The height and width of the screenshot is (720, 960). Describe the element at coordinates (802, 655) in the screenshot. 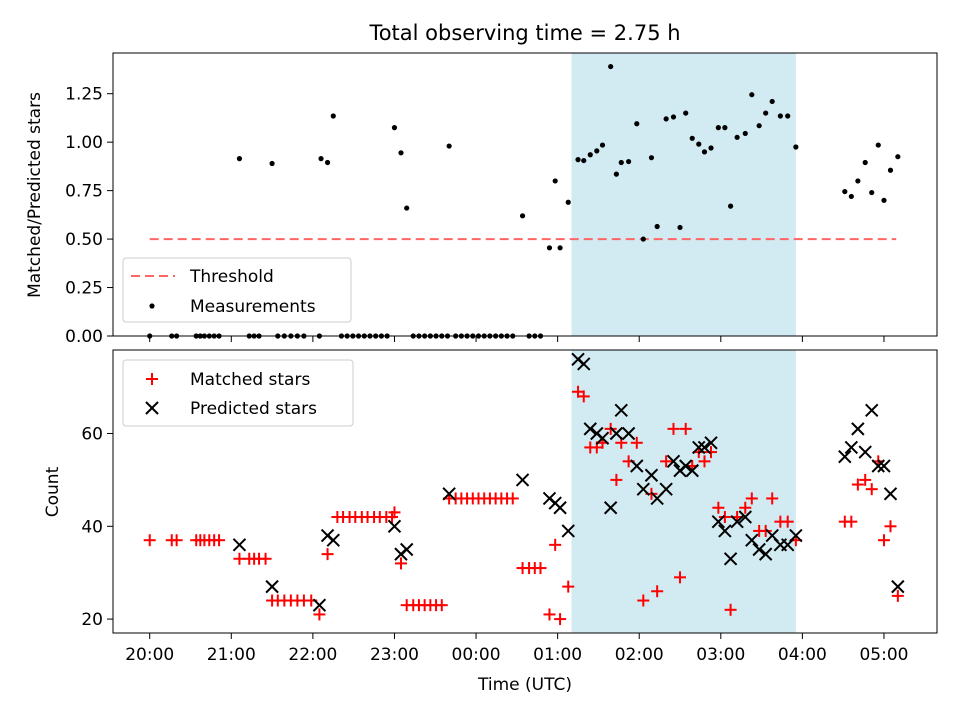

I see `x-tick-label: 04:00` at that location.